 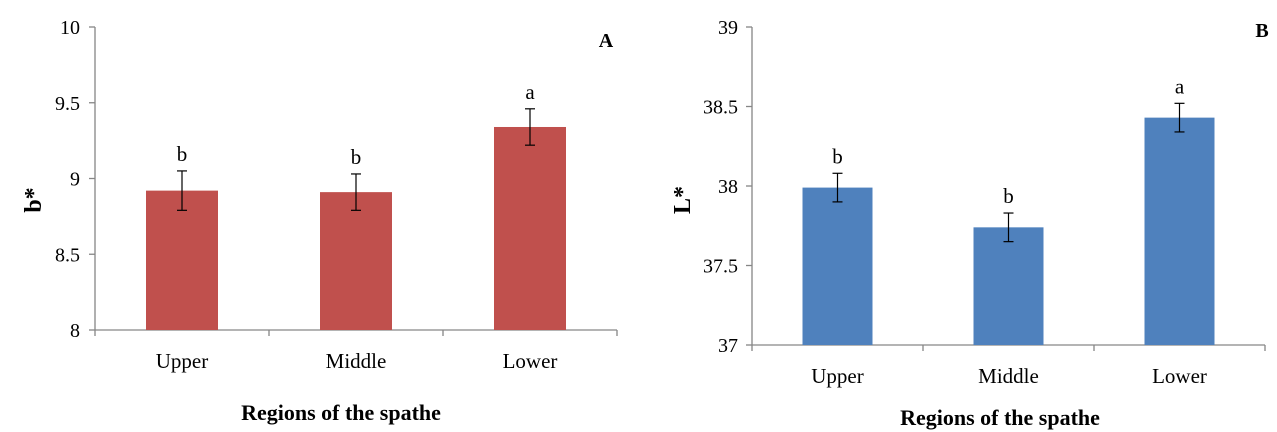 What do you see at coordinates (720, 108) in the screenshot?
I see `y-tick-label: 38.5` at bounding box center [720, 108].